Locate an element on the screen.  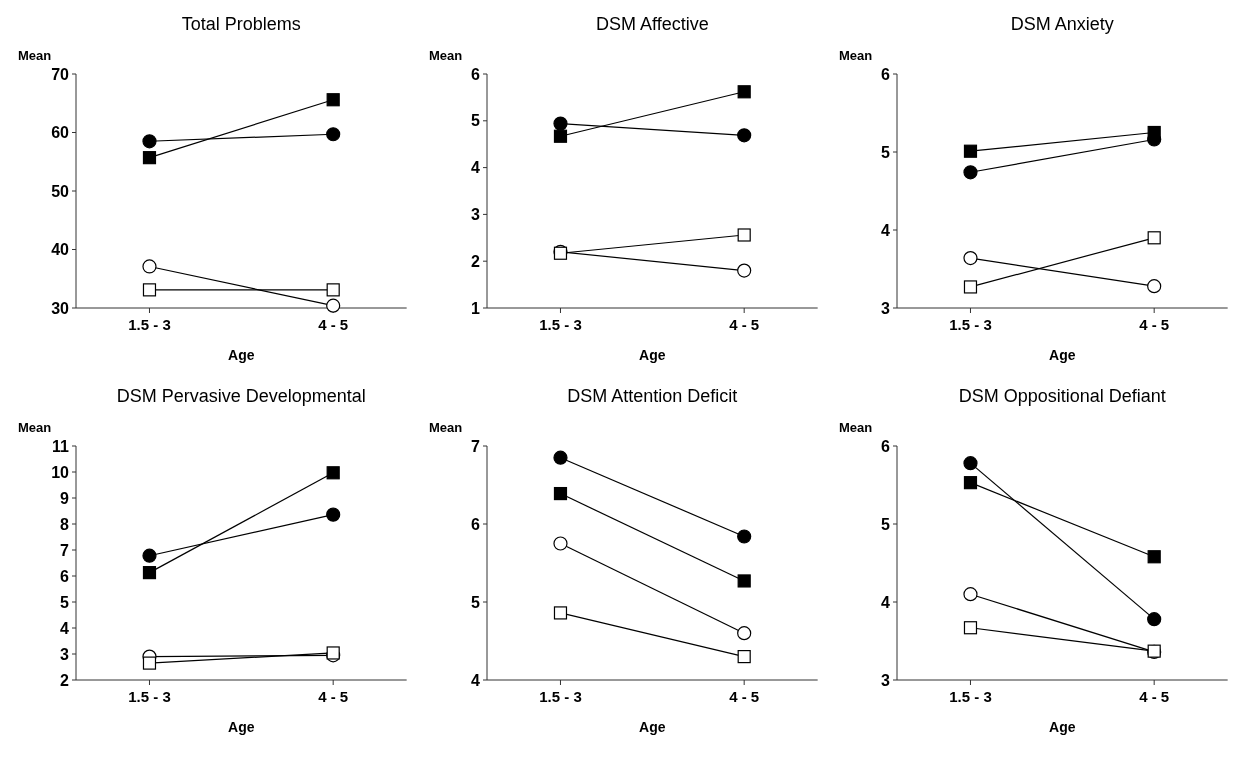
y-tick-label: 11 is located at coordinates (61, 446).